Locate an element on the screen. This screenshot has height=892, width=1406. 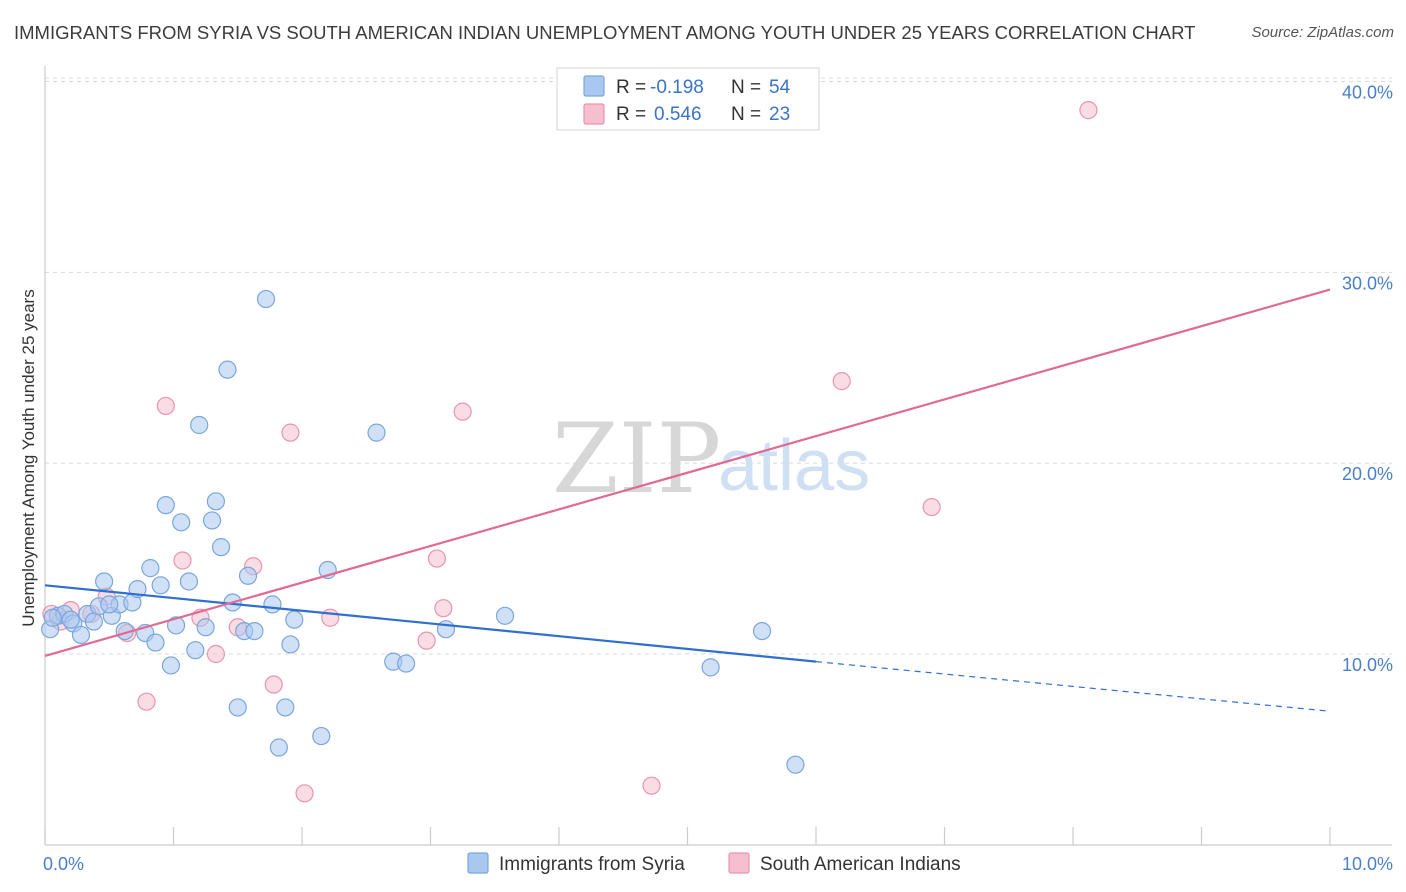
y-axis-label: Unemployment Among Youth under 25 years is located at coordinates (28, 457).